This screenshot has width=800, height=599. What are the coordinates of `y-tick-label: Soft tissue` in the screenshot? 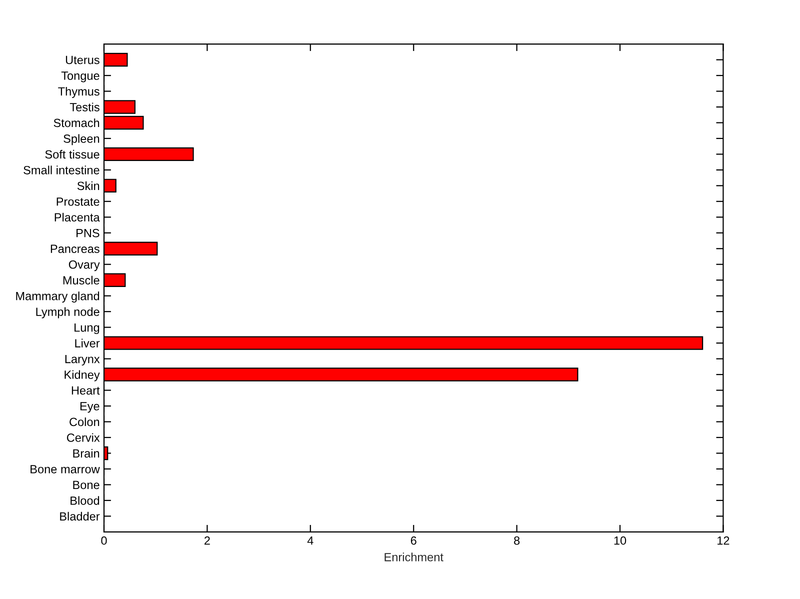 It's located at (72, 154).